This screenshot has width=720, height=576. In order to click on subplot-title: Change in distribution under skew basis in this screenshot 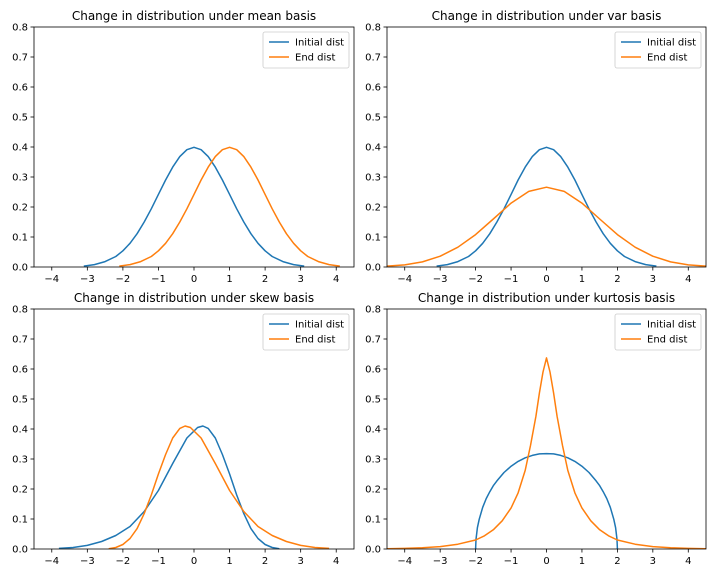, I will do `click(194, 298)`.